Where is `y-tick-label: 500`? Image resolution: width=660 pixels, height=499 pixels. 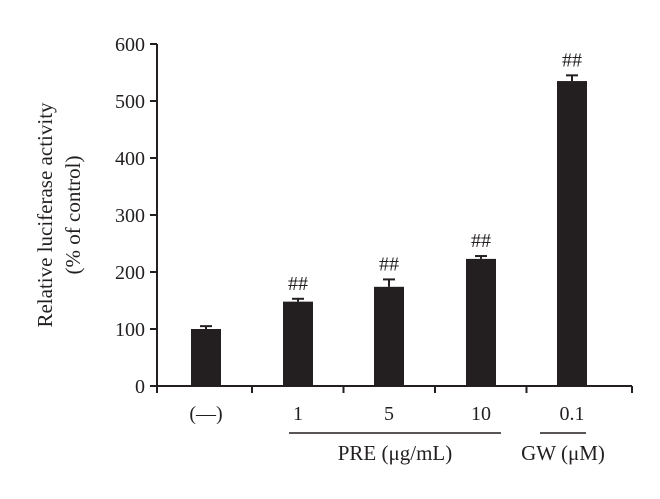 y-tick-label: 500 is located at coordinates (130, 102).